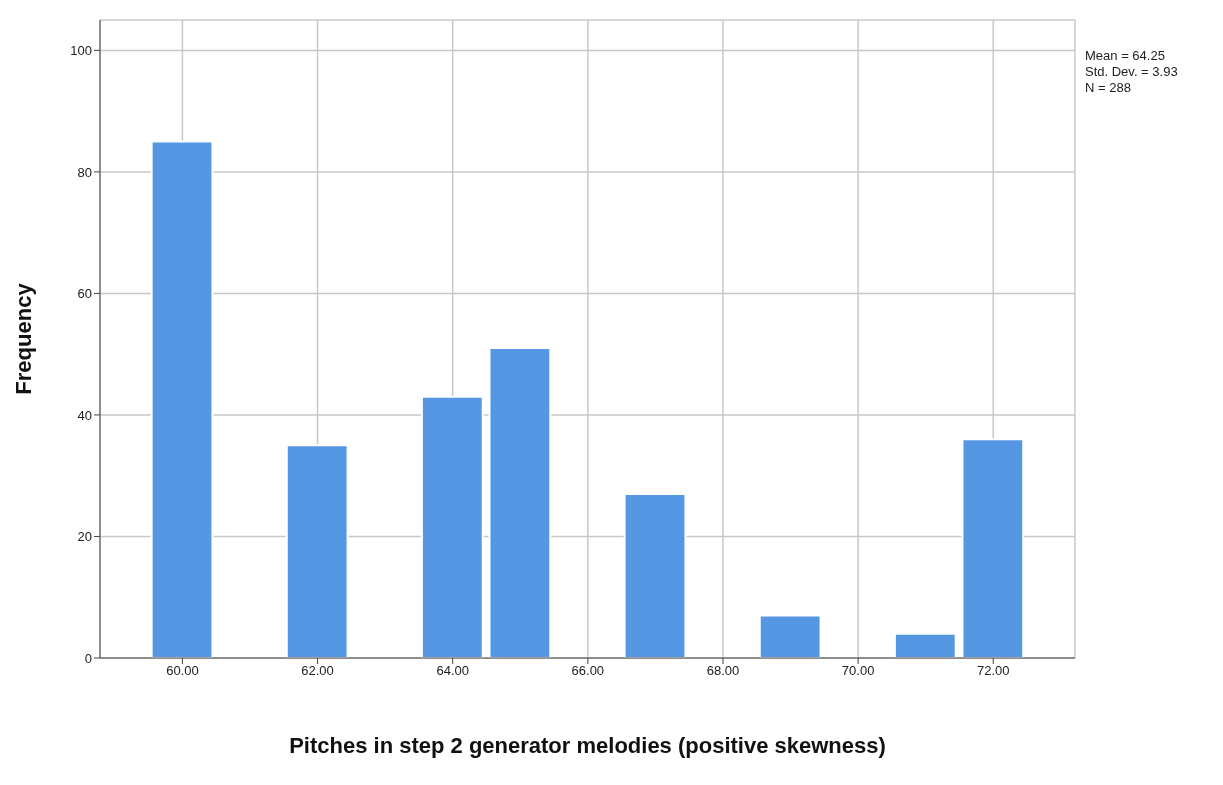 The image size is (1223, 785). I want to click on y-tick-label: 0, so click(88, 658).